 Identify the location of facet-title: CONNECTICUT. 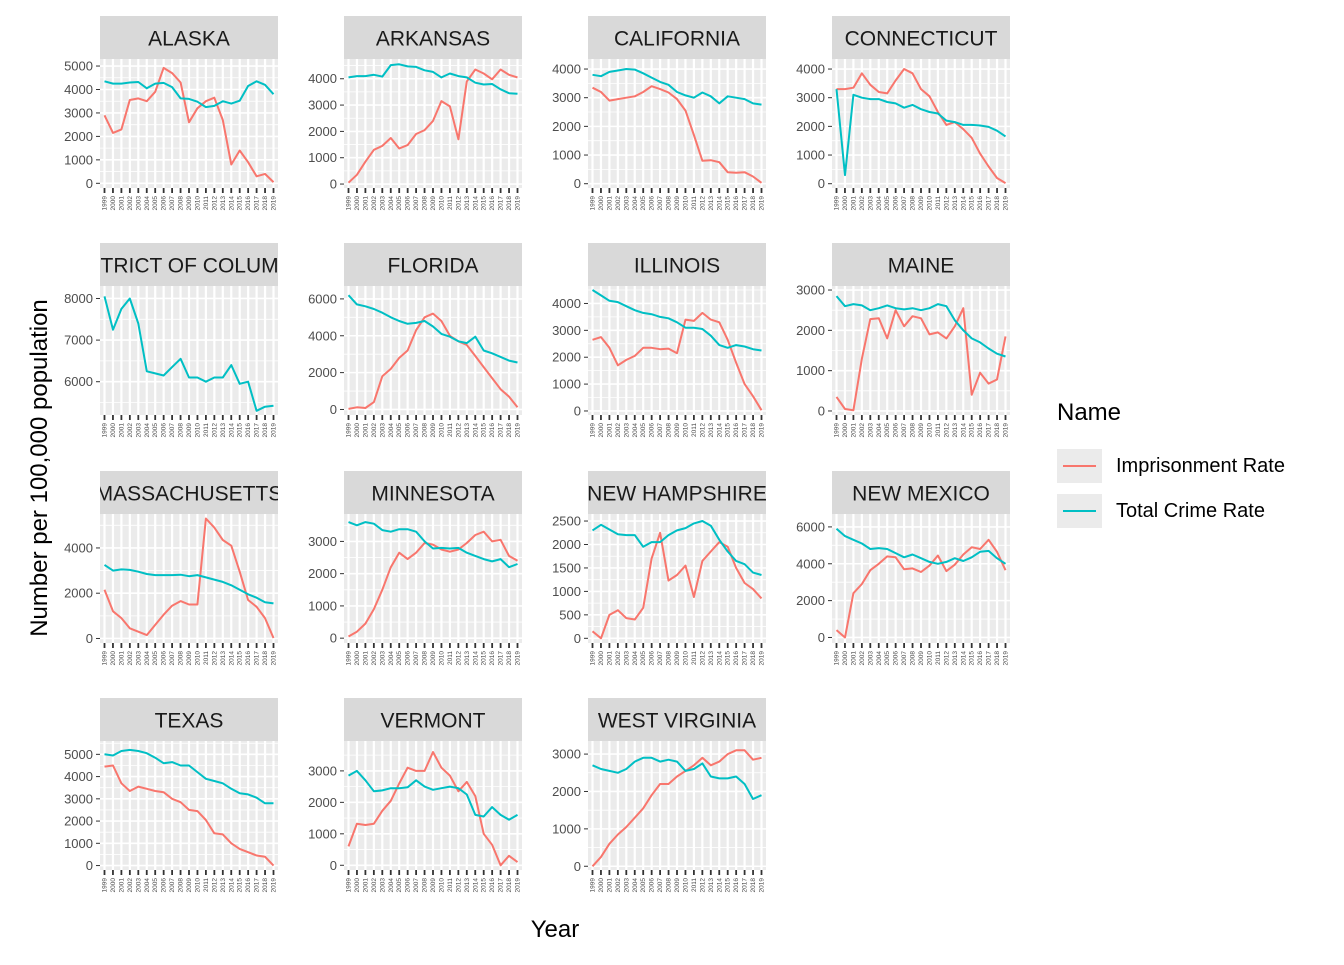
(921, 39).